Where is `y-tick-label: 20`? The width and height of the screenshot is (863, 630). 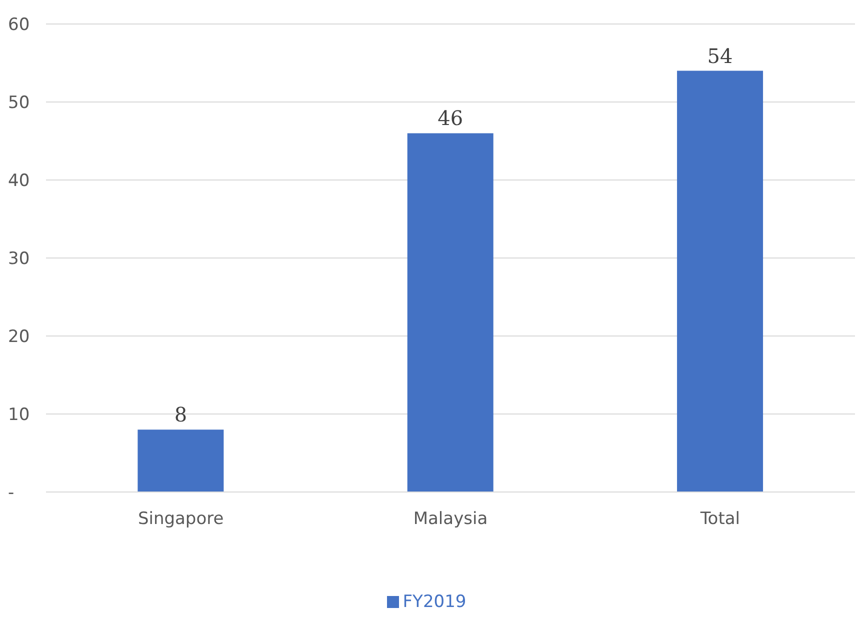 y-tick-label: 20 is located at coordinates (19, 337).